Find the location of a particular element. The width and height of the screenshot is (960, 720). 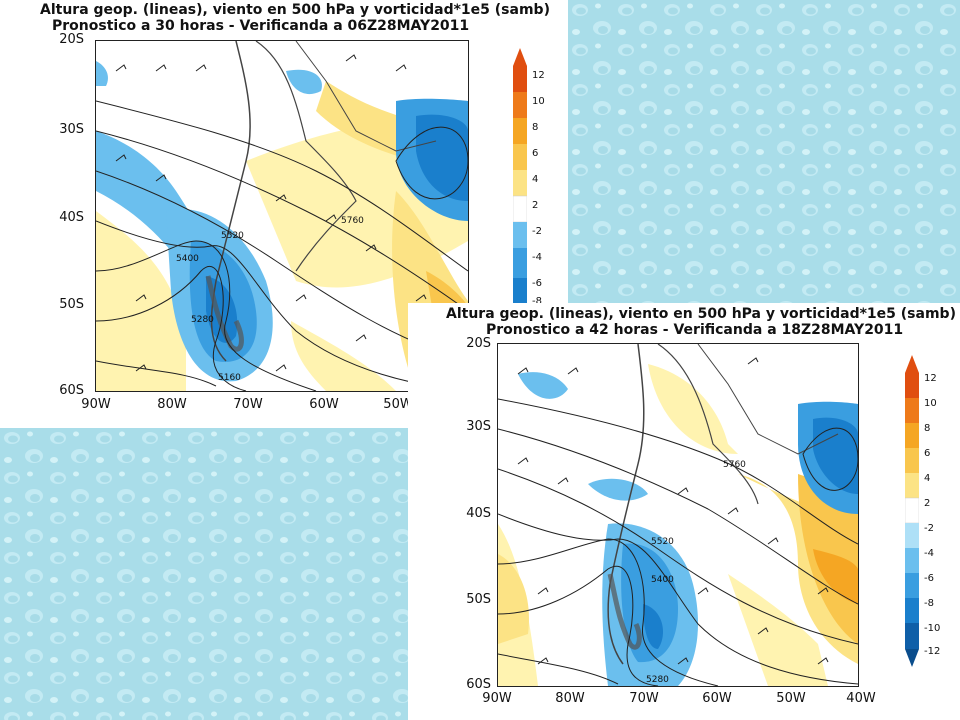

lon-tick-label: 40W is located at coordinates (861, 698).